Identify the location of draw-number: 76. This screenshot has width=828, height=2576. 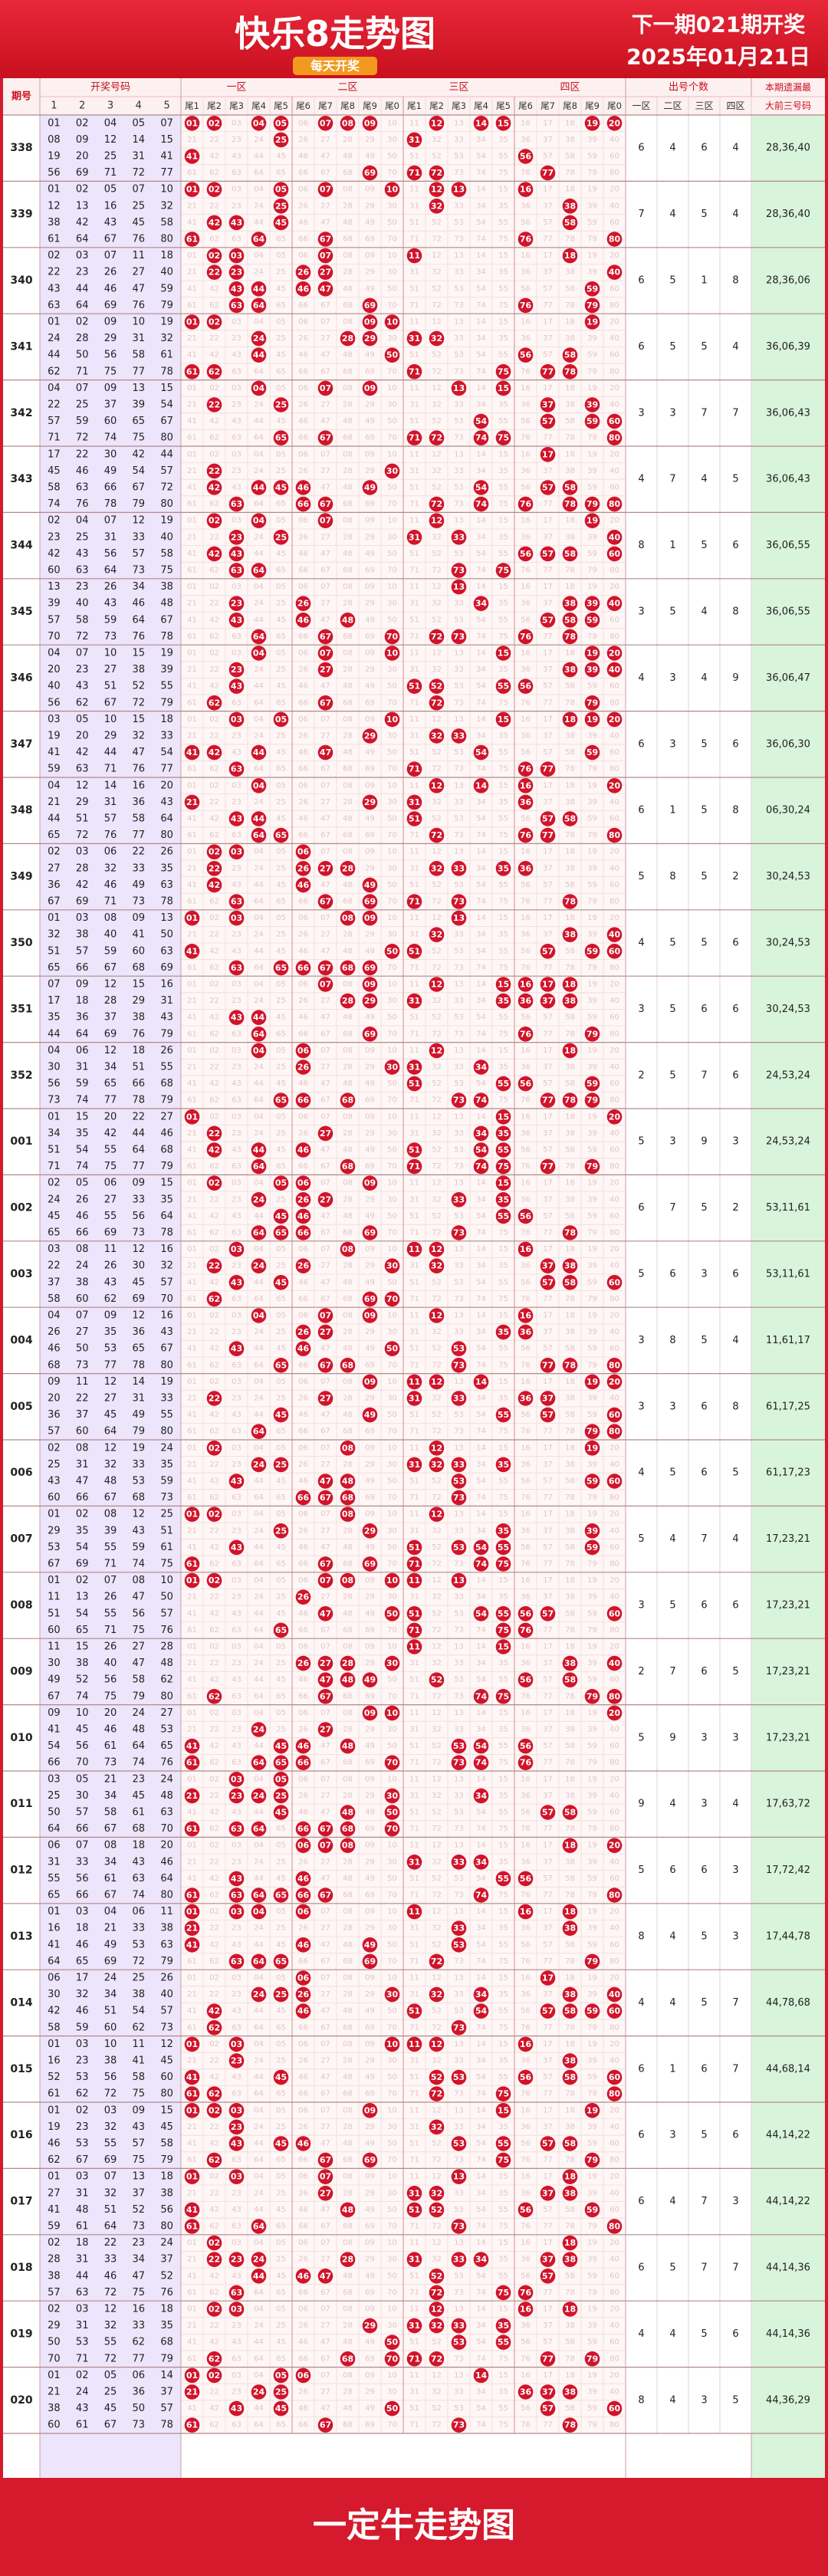
(139, 769).